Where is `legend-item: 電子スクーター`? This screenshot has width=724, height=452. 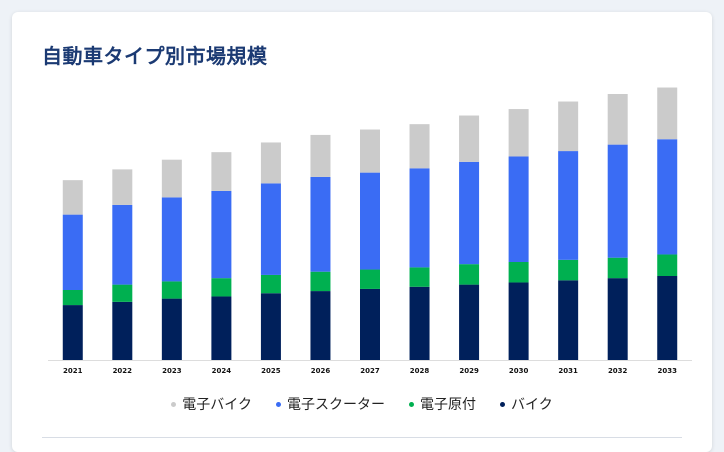 legend-item: 電子スクーター is located at coordinates (330, 404).